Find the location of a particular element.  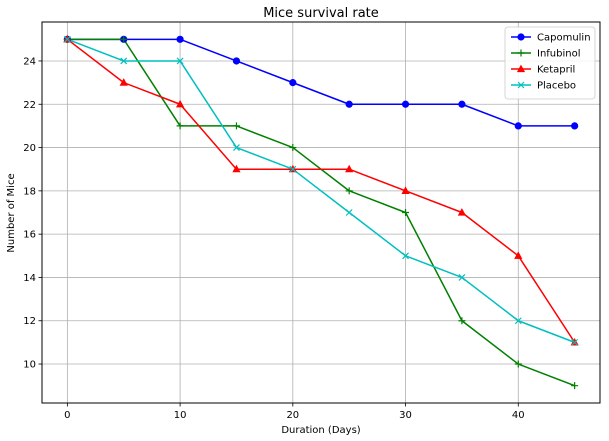

y-tick-label: 10 is located at coordinates (29, 365).